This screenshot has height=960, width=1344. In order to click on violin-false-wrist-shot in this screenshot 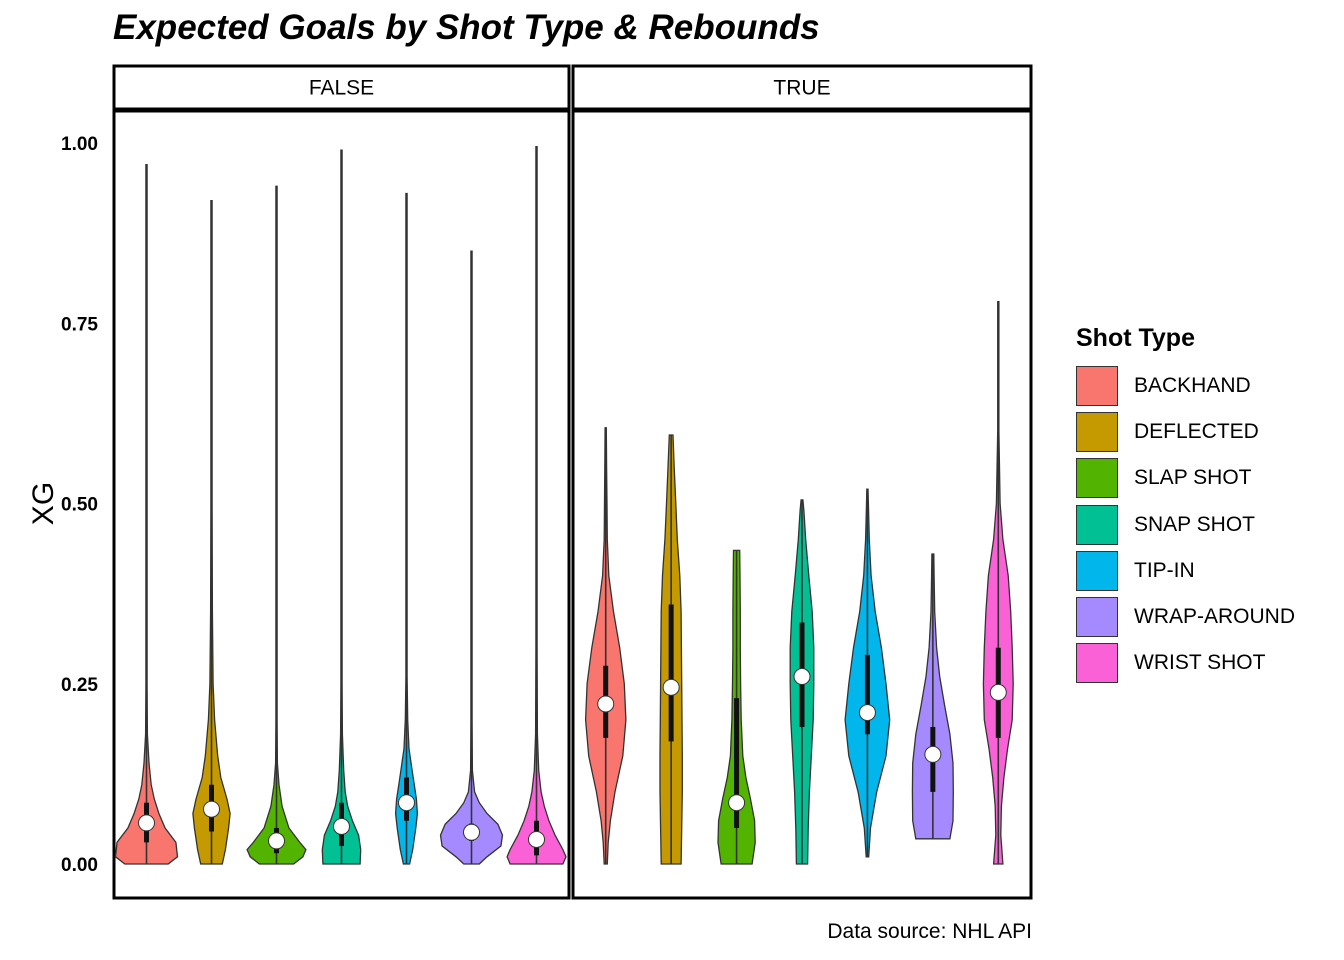, I will do `click(536, 505)`.